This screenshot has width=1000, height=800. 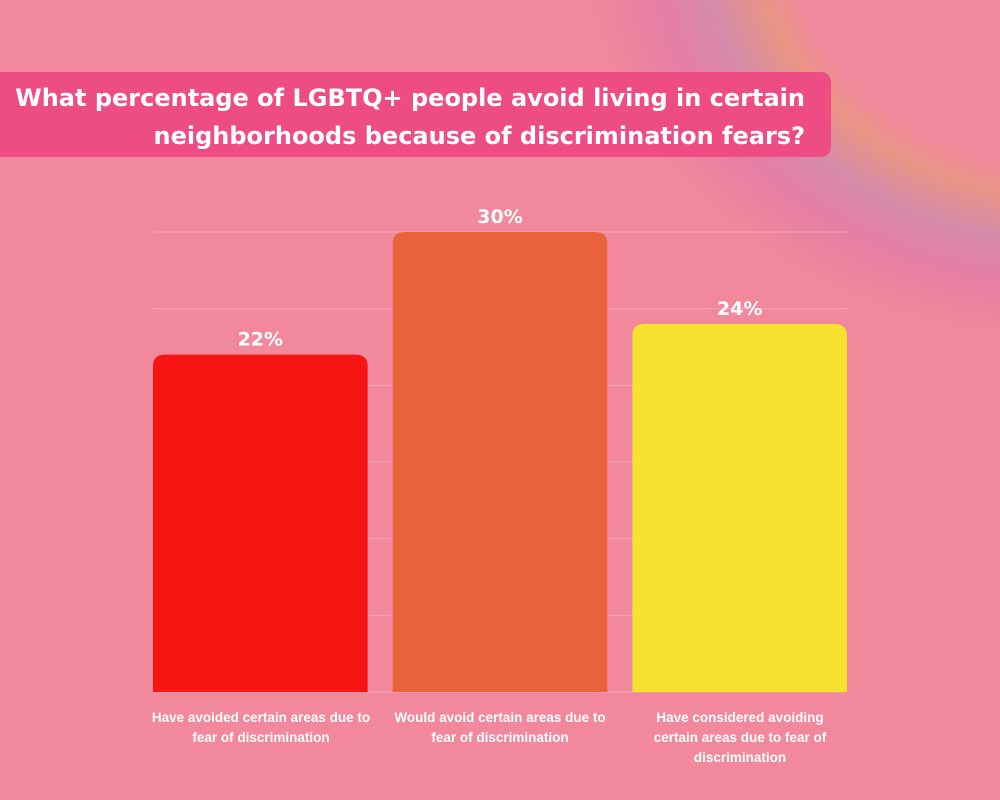 I want to click on data-label: 24%, so click(x=739, y=309).